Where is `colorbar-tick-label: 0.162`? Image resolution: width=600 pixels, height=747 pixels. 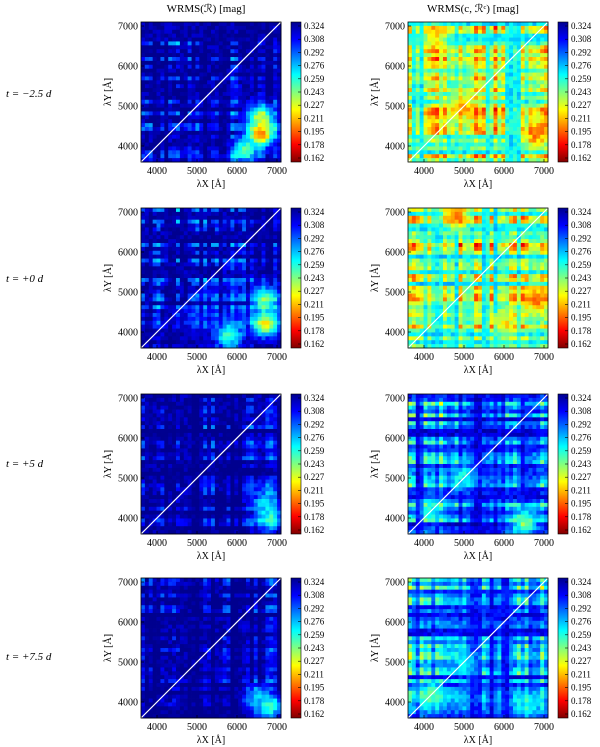 colorbar-tick-label: 0.162 is located at coordinates (314, 344).